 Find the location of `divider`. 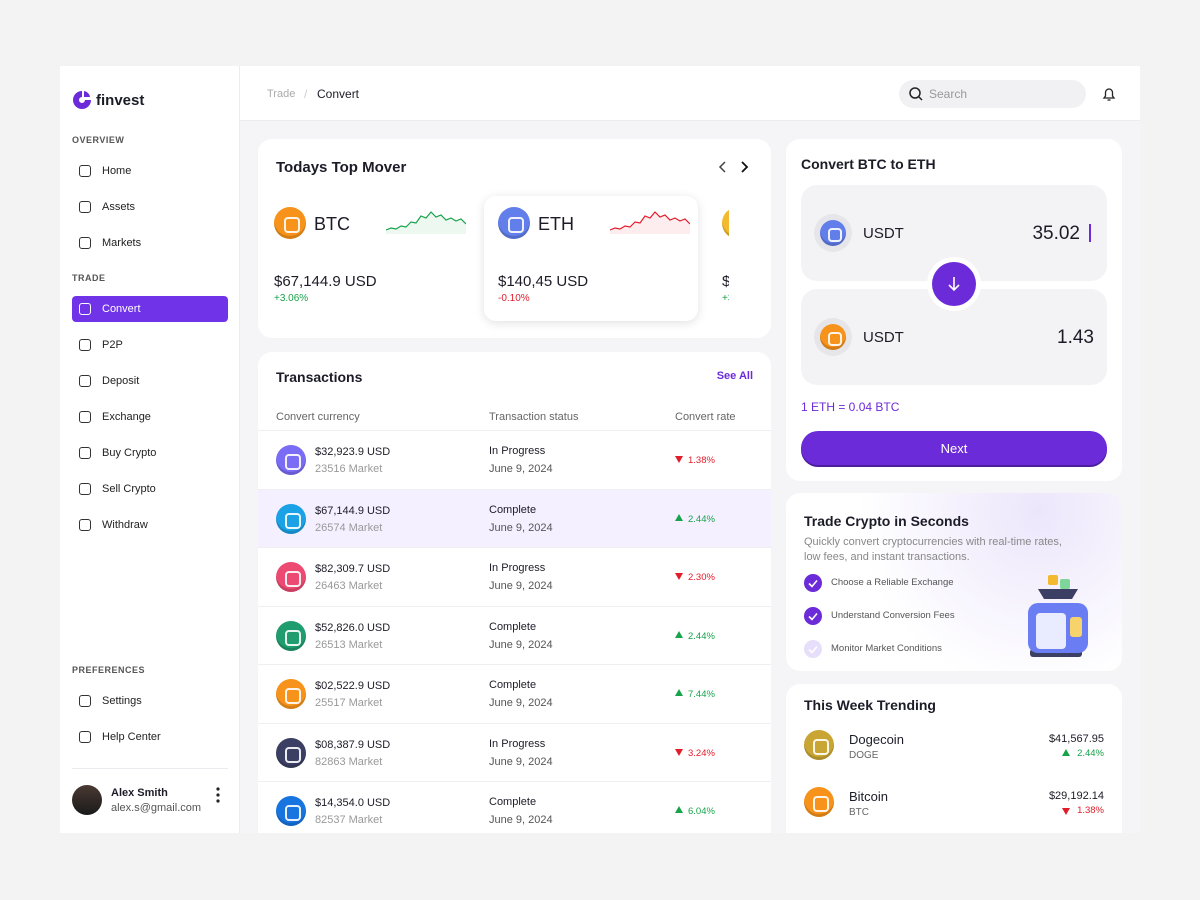

divider is located at coordinates (150, 768).